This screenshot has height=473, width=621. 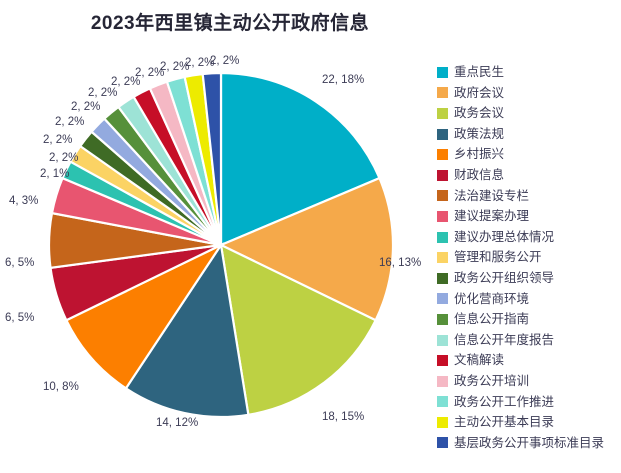 I want to click on legend-item: 信息公开指南, so click(x=529, y=319).